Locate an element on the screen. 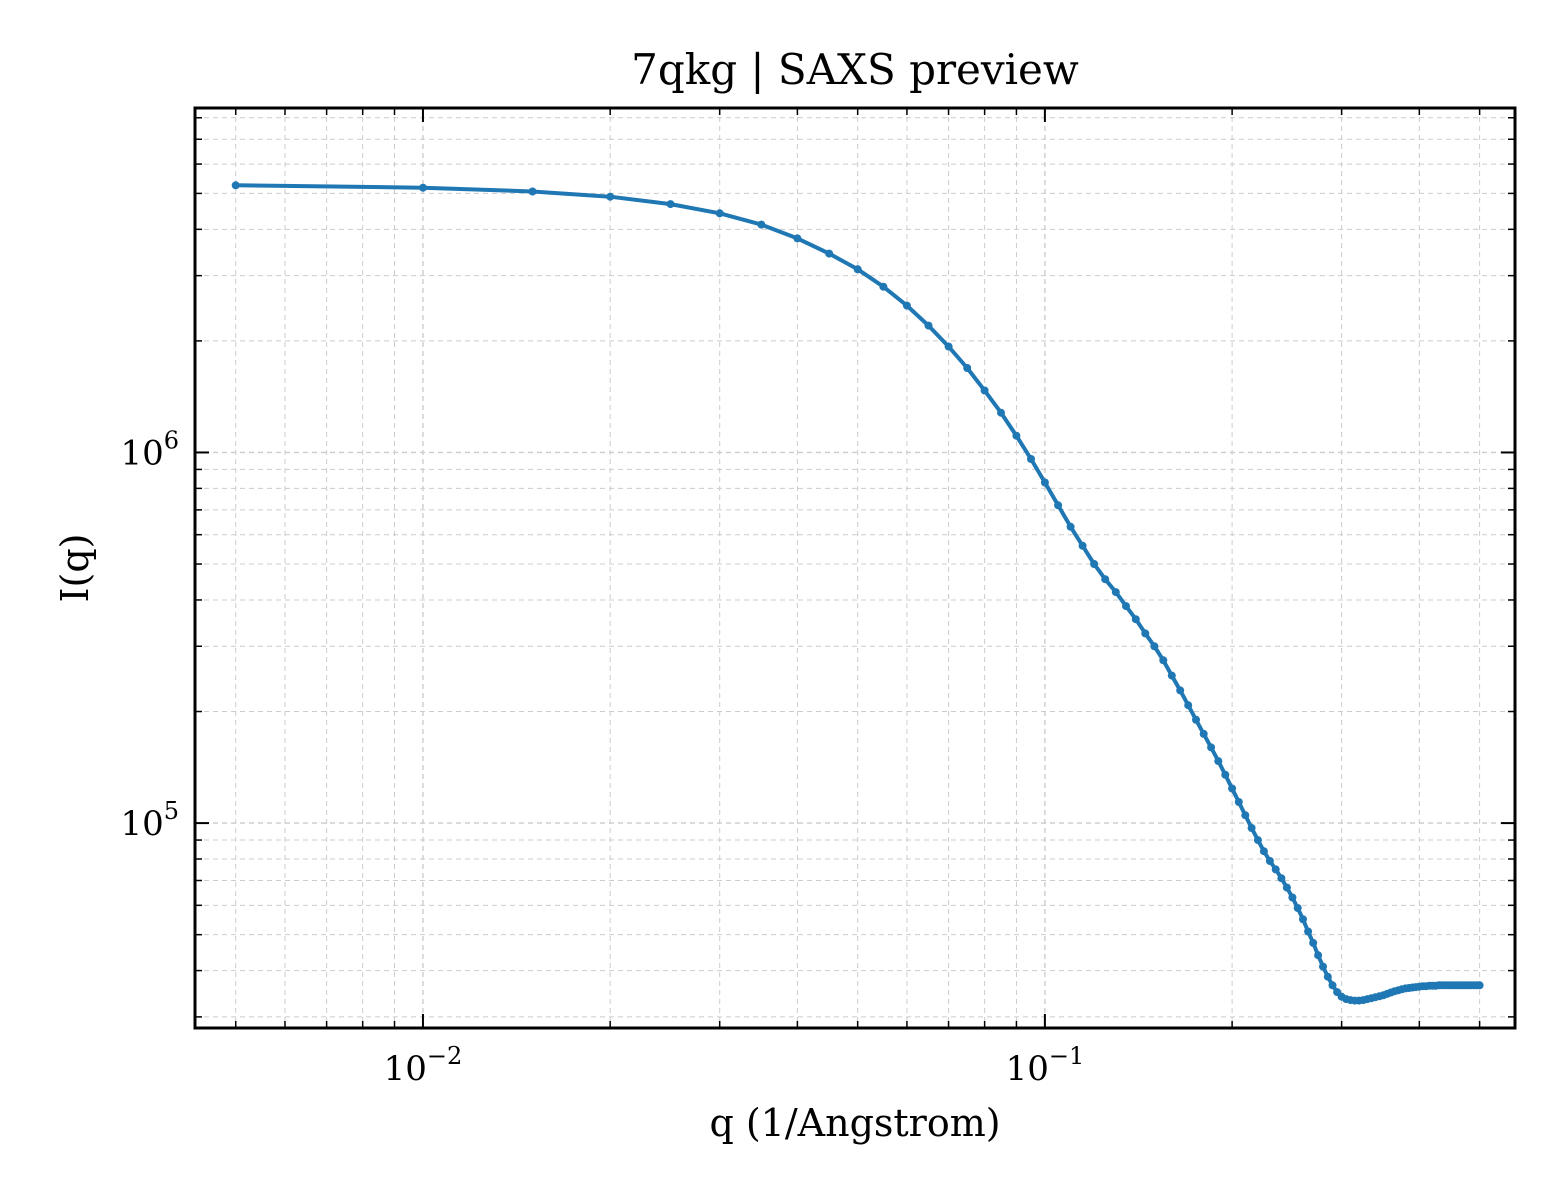 The image size is (1560, 1200). y-tick-label: 10⁵ is located at coordinates (149, 820).